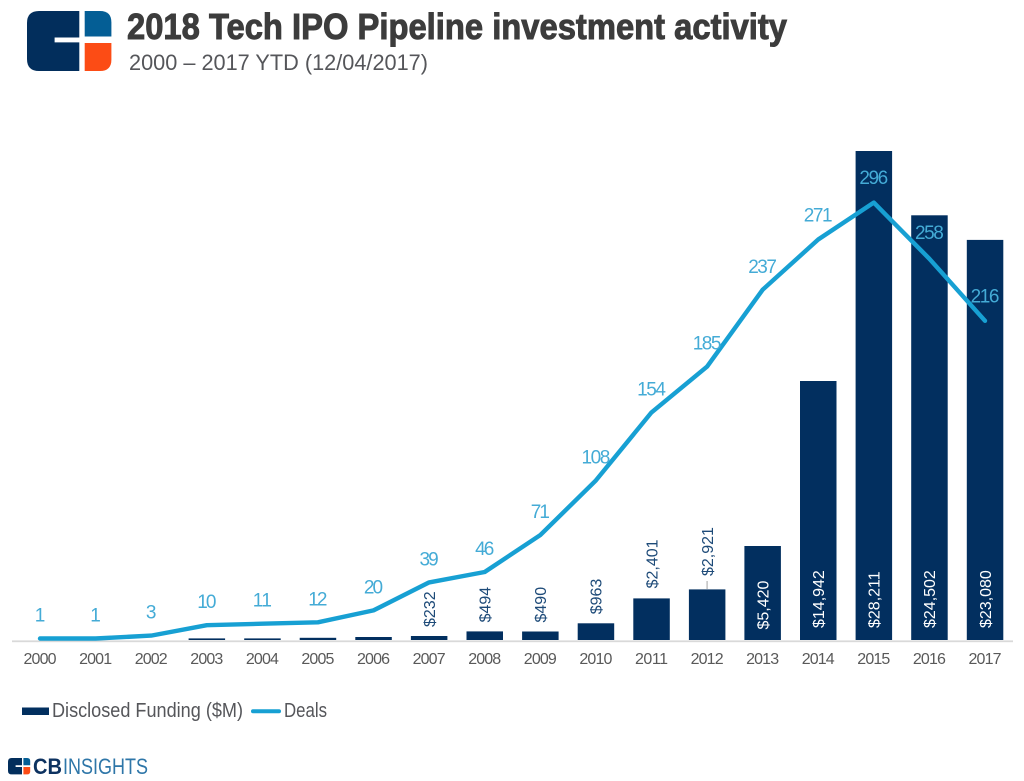 This screenshot has width=1024, height=781. Describe the element at coordinates (305, 711) in the screenshot. I see `svg-text: Deals` at that location.